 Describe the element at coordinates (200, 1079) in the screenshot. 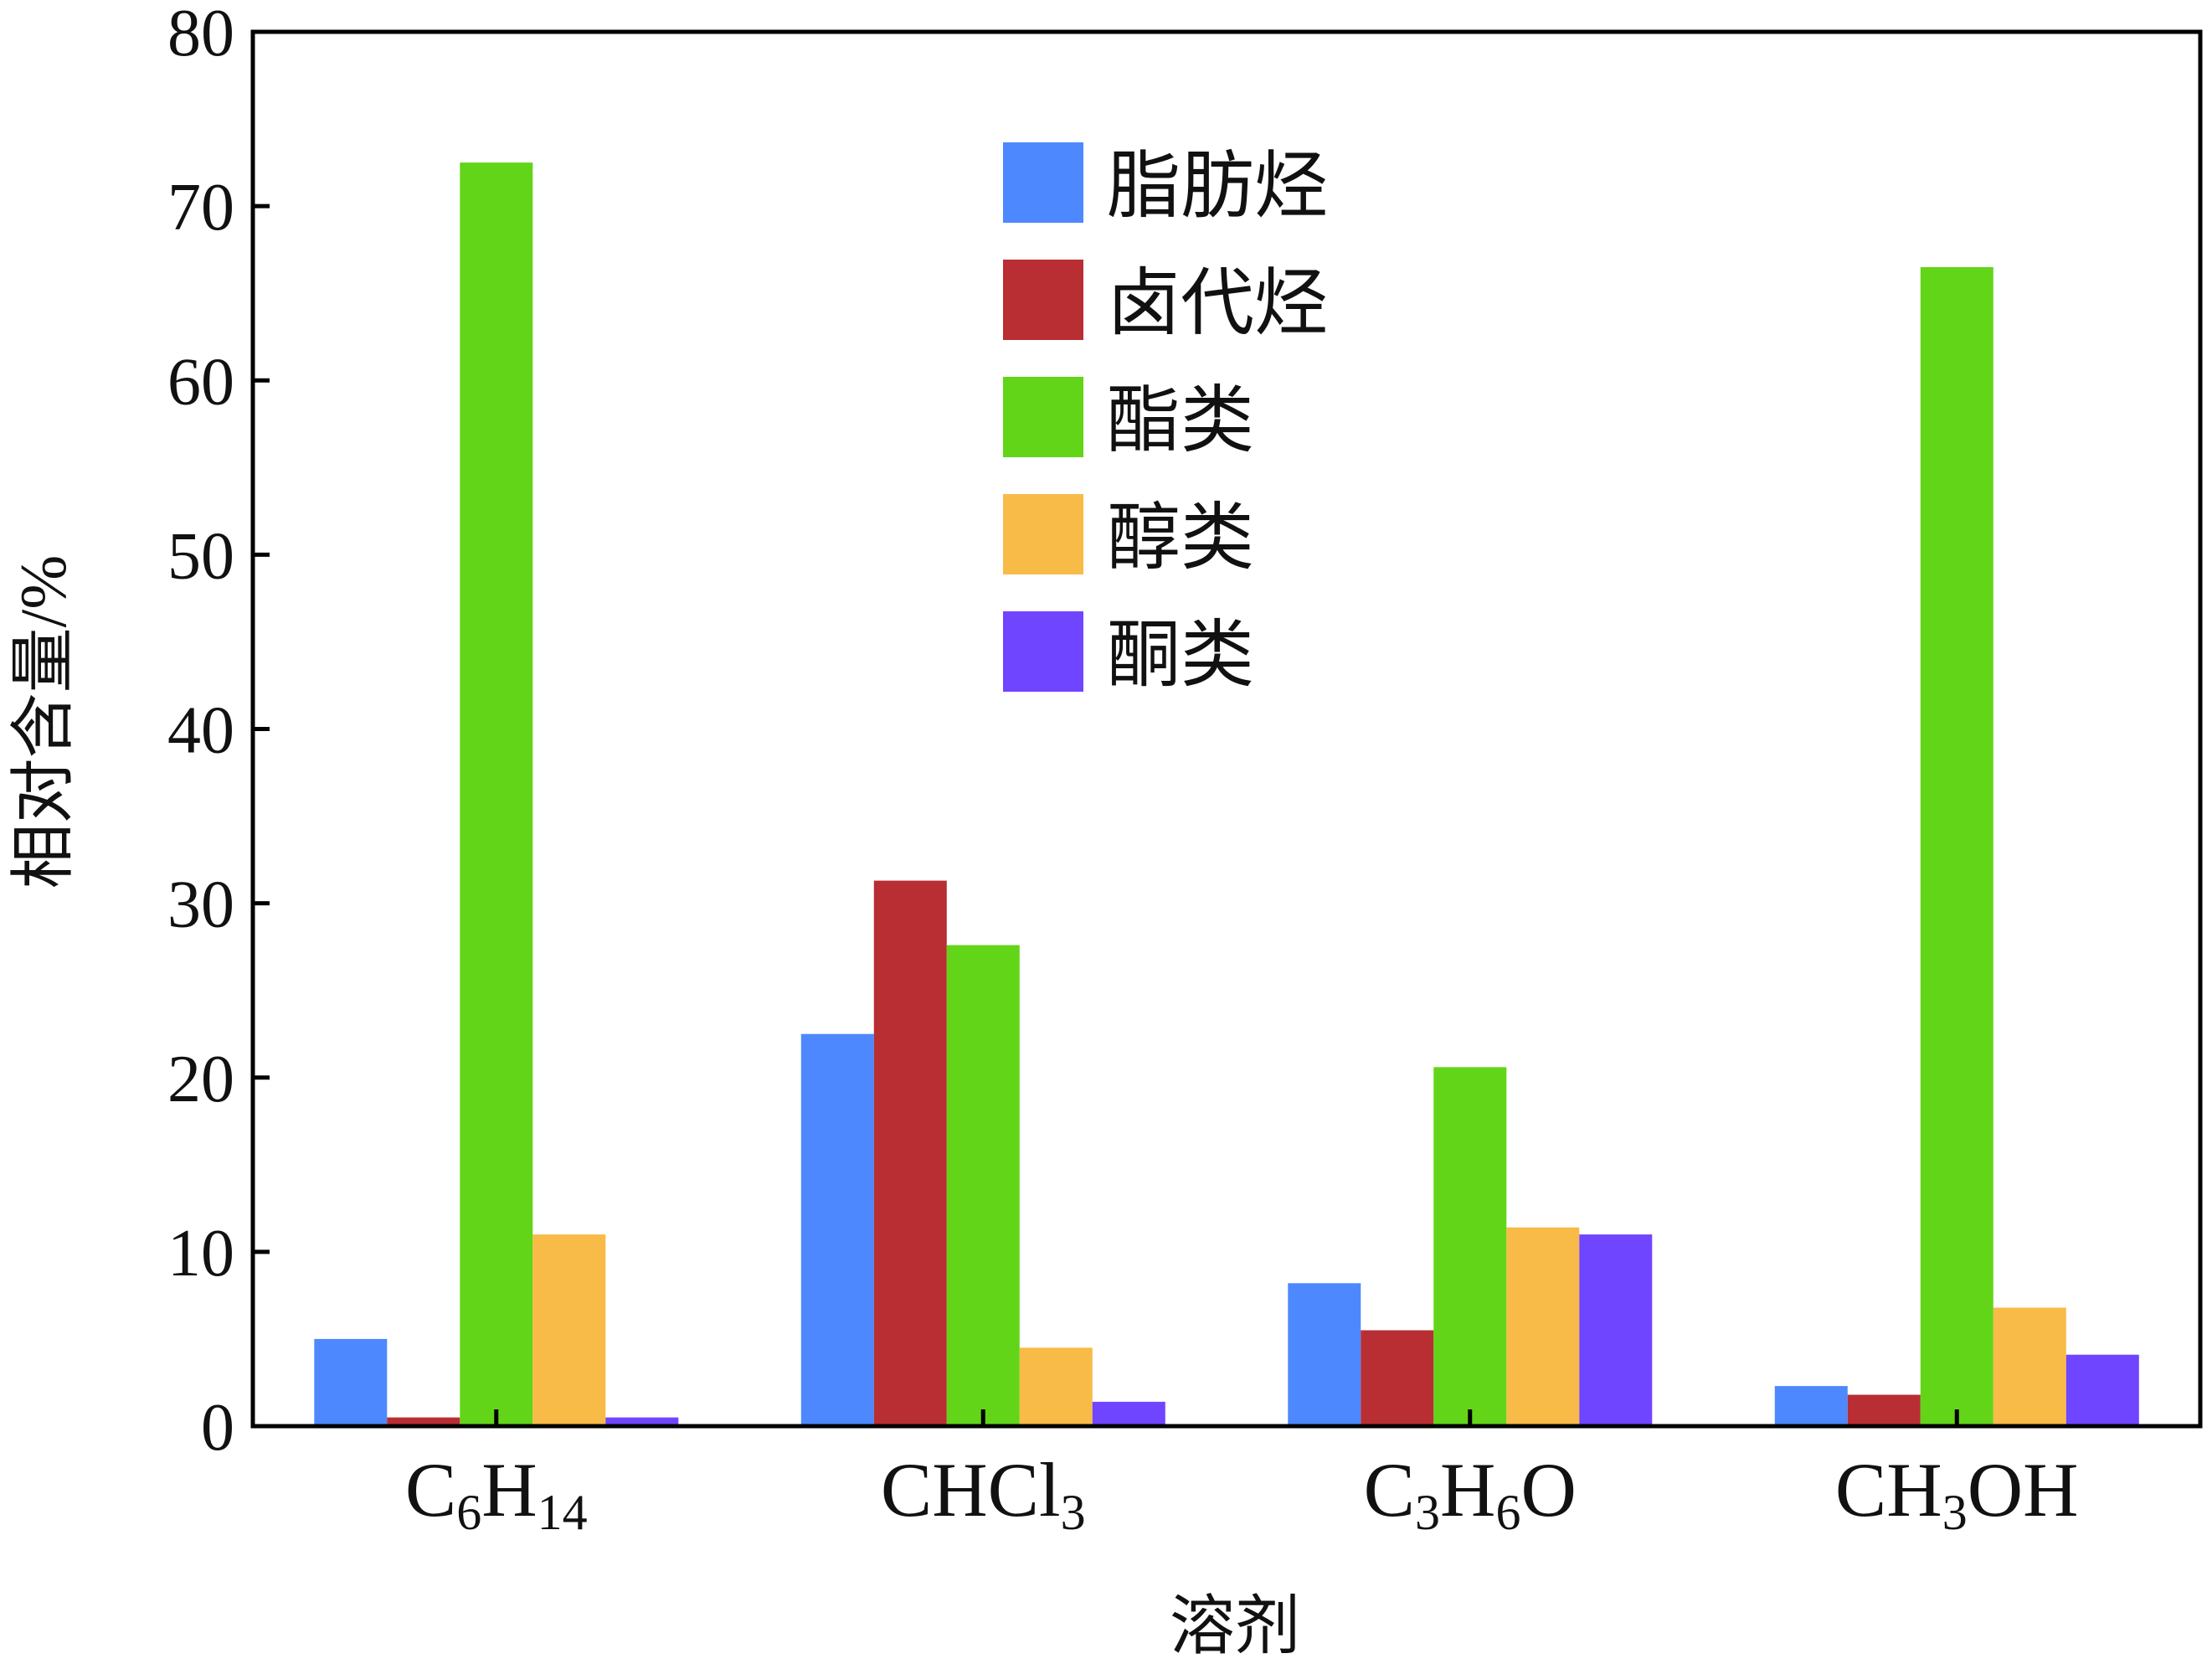

I see `y-tick-label-2: 20` at that location.